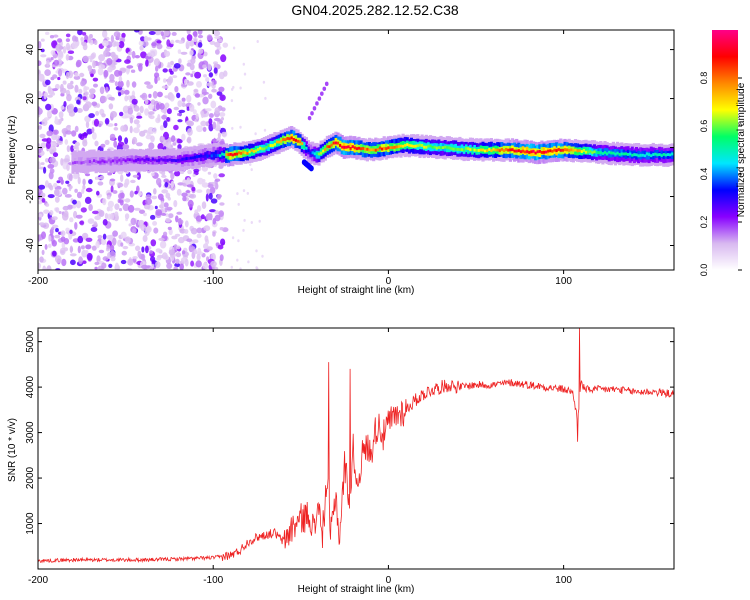 Image resolution: width=750 pixels, height=600 pixels. I want to click on spectrogram-y-tick-label: 20, so click(30, 99).